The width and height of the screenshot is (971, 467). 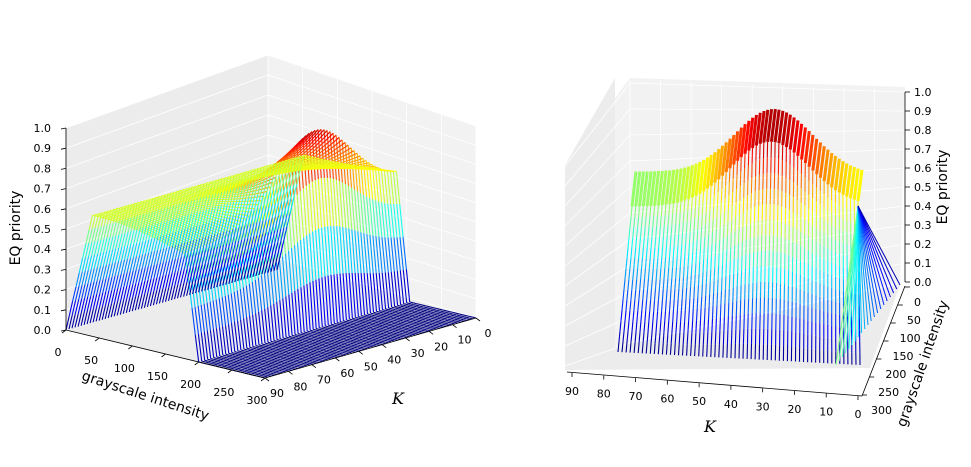 I want to click on right-surface-top, so click(x=690, y=182).